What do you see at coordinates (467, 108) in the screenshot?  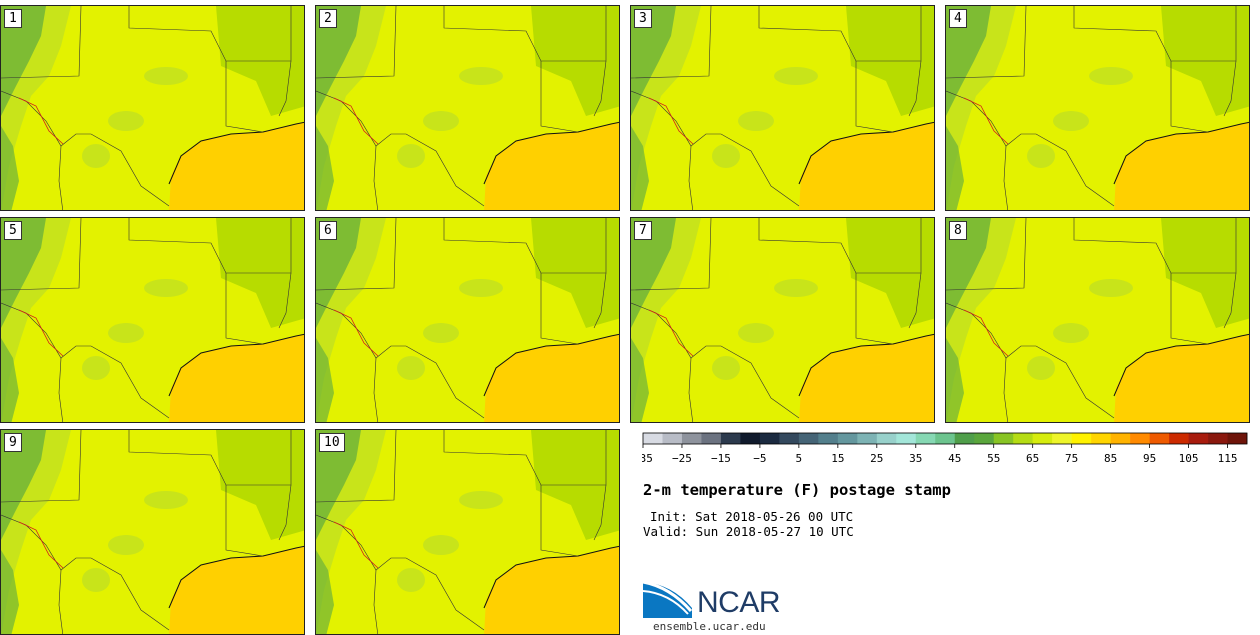 I see `member-panel: 2` at bounding box center [467, 108].